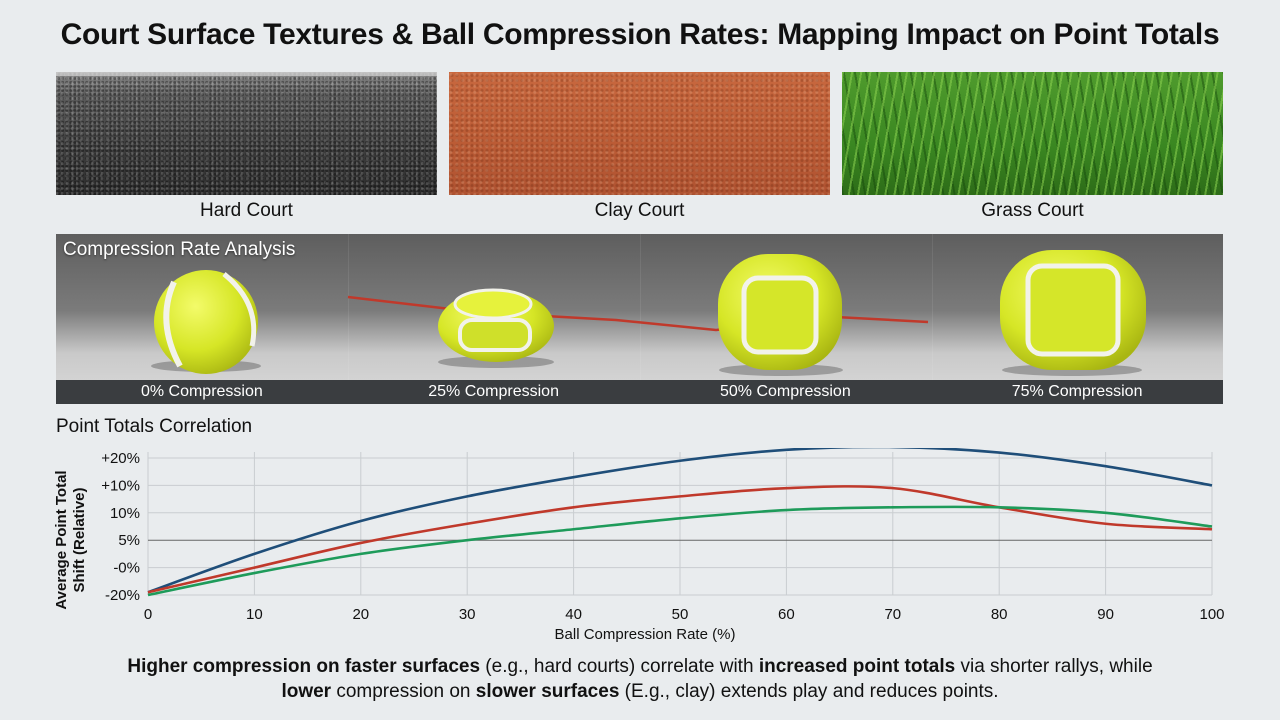 This screenshot has width=1280, height=720. What do you see at coordinates (780, 312) in the screenshot?
I see `ball-50-compression` at bounding box center [780, 312].